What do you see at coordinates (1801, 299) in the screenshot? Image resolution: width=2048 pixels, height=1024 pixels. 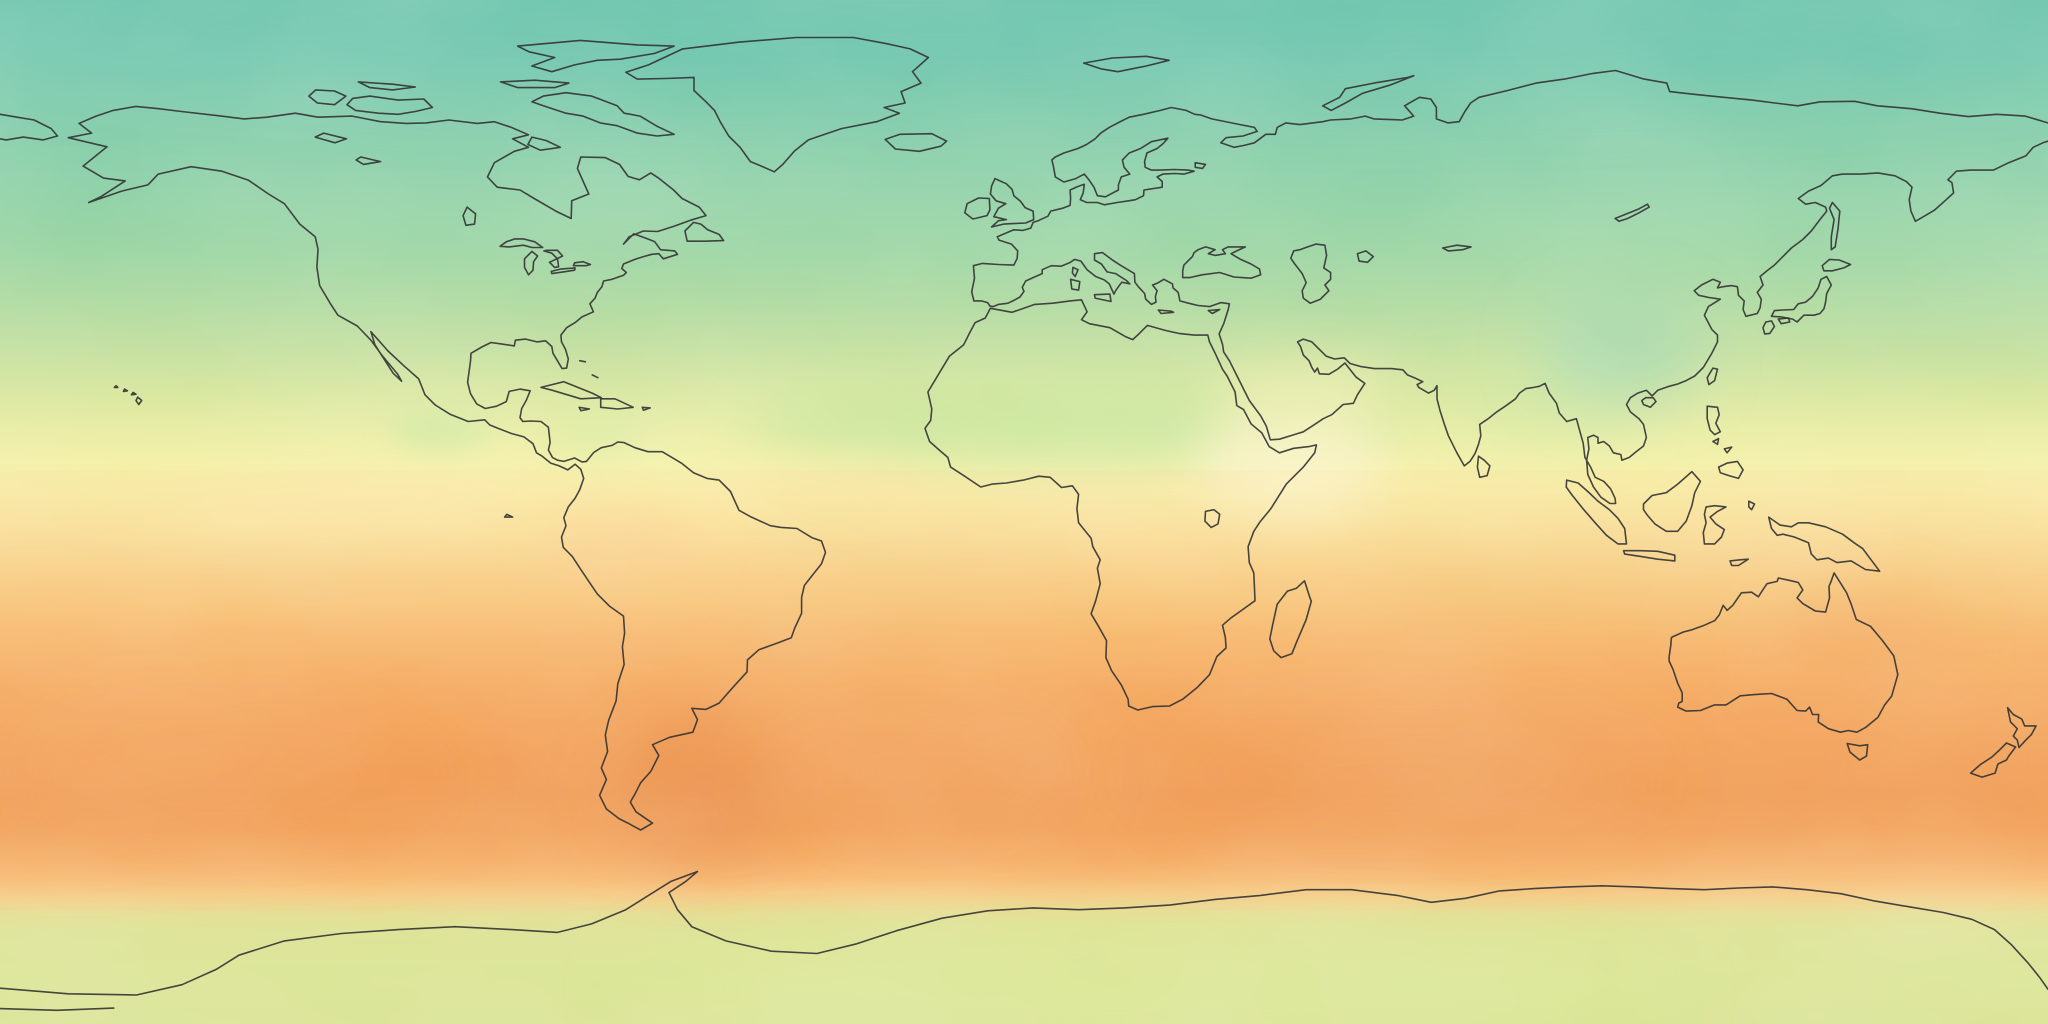 I see `honshu-outline` at bounding box center [1801, 299].